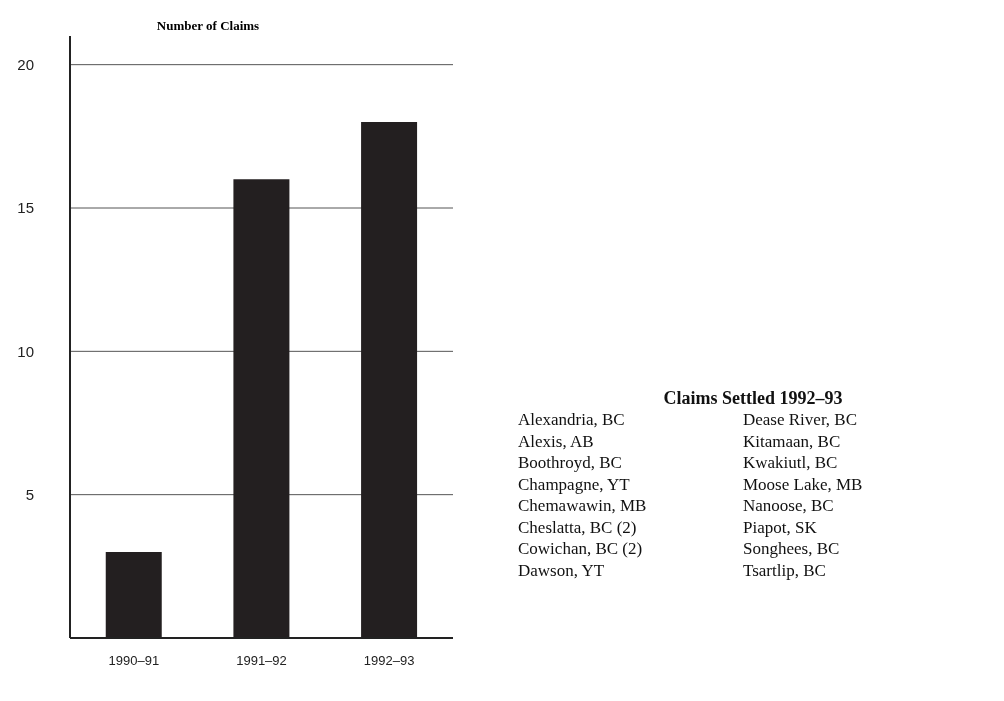  What do you see at coordinates (572, 420) in the screenshot?
I see `text: Alexandria, BC` at bounding box center [572, 420].